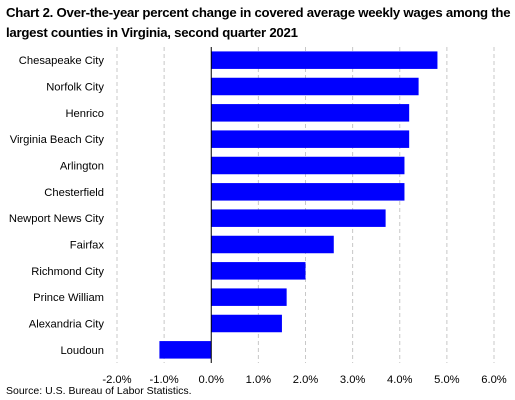  I want to click on tick-label: 5.0%, so click(447, 380).